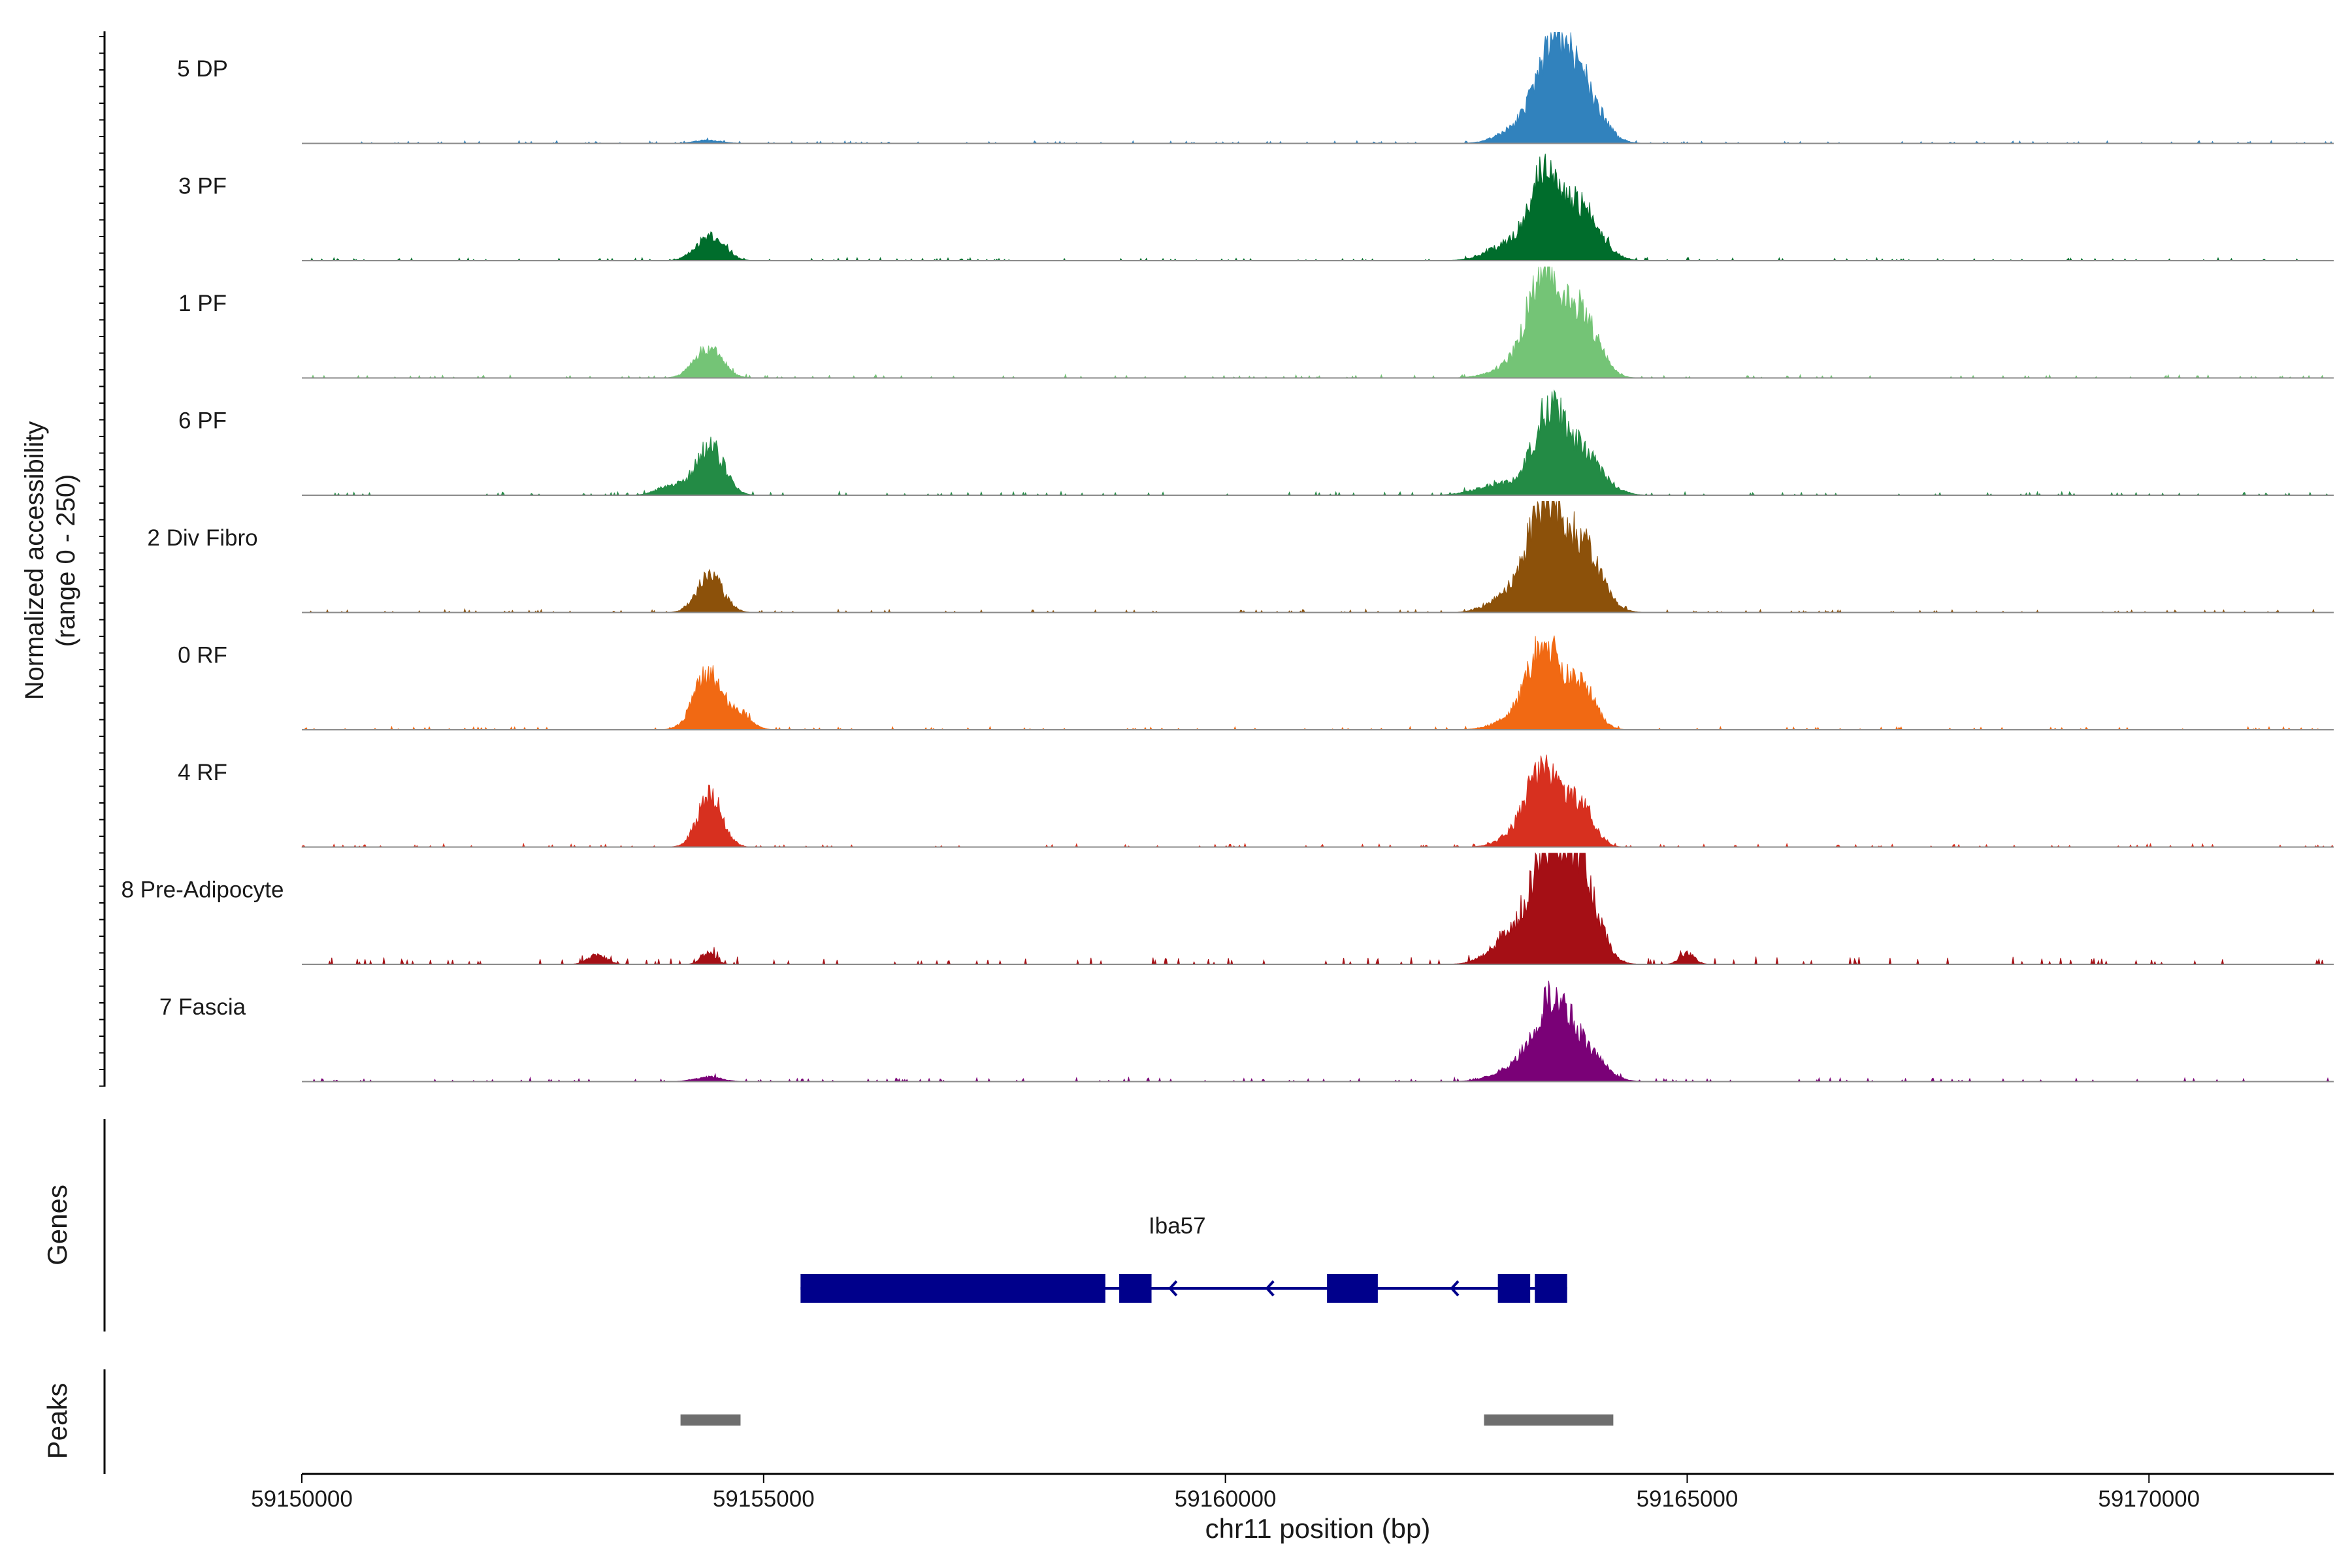 This screenshot has width=2352, height=1568. What do you see at coordinates (1177, 1226) in the screenshot?
I see `gene-name-label: Iba57` at bounding box center [1177, 1226].